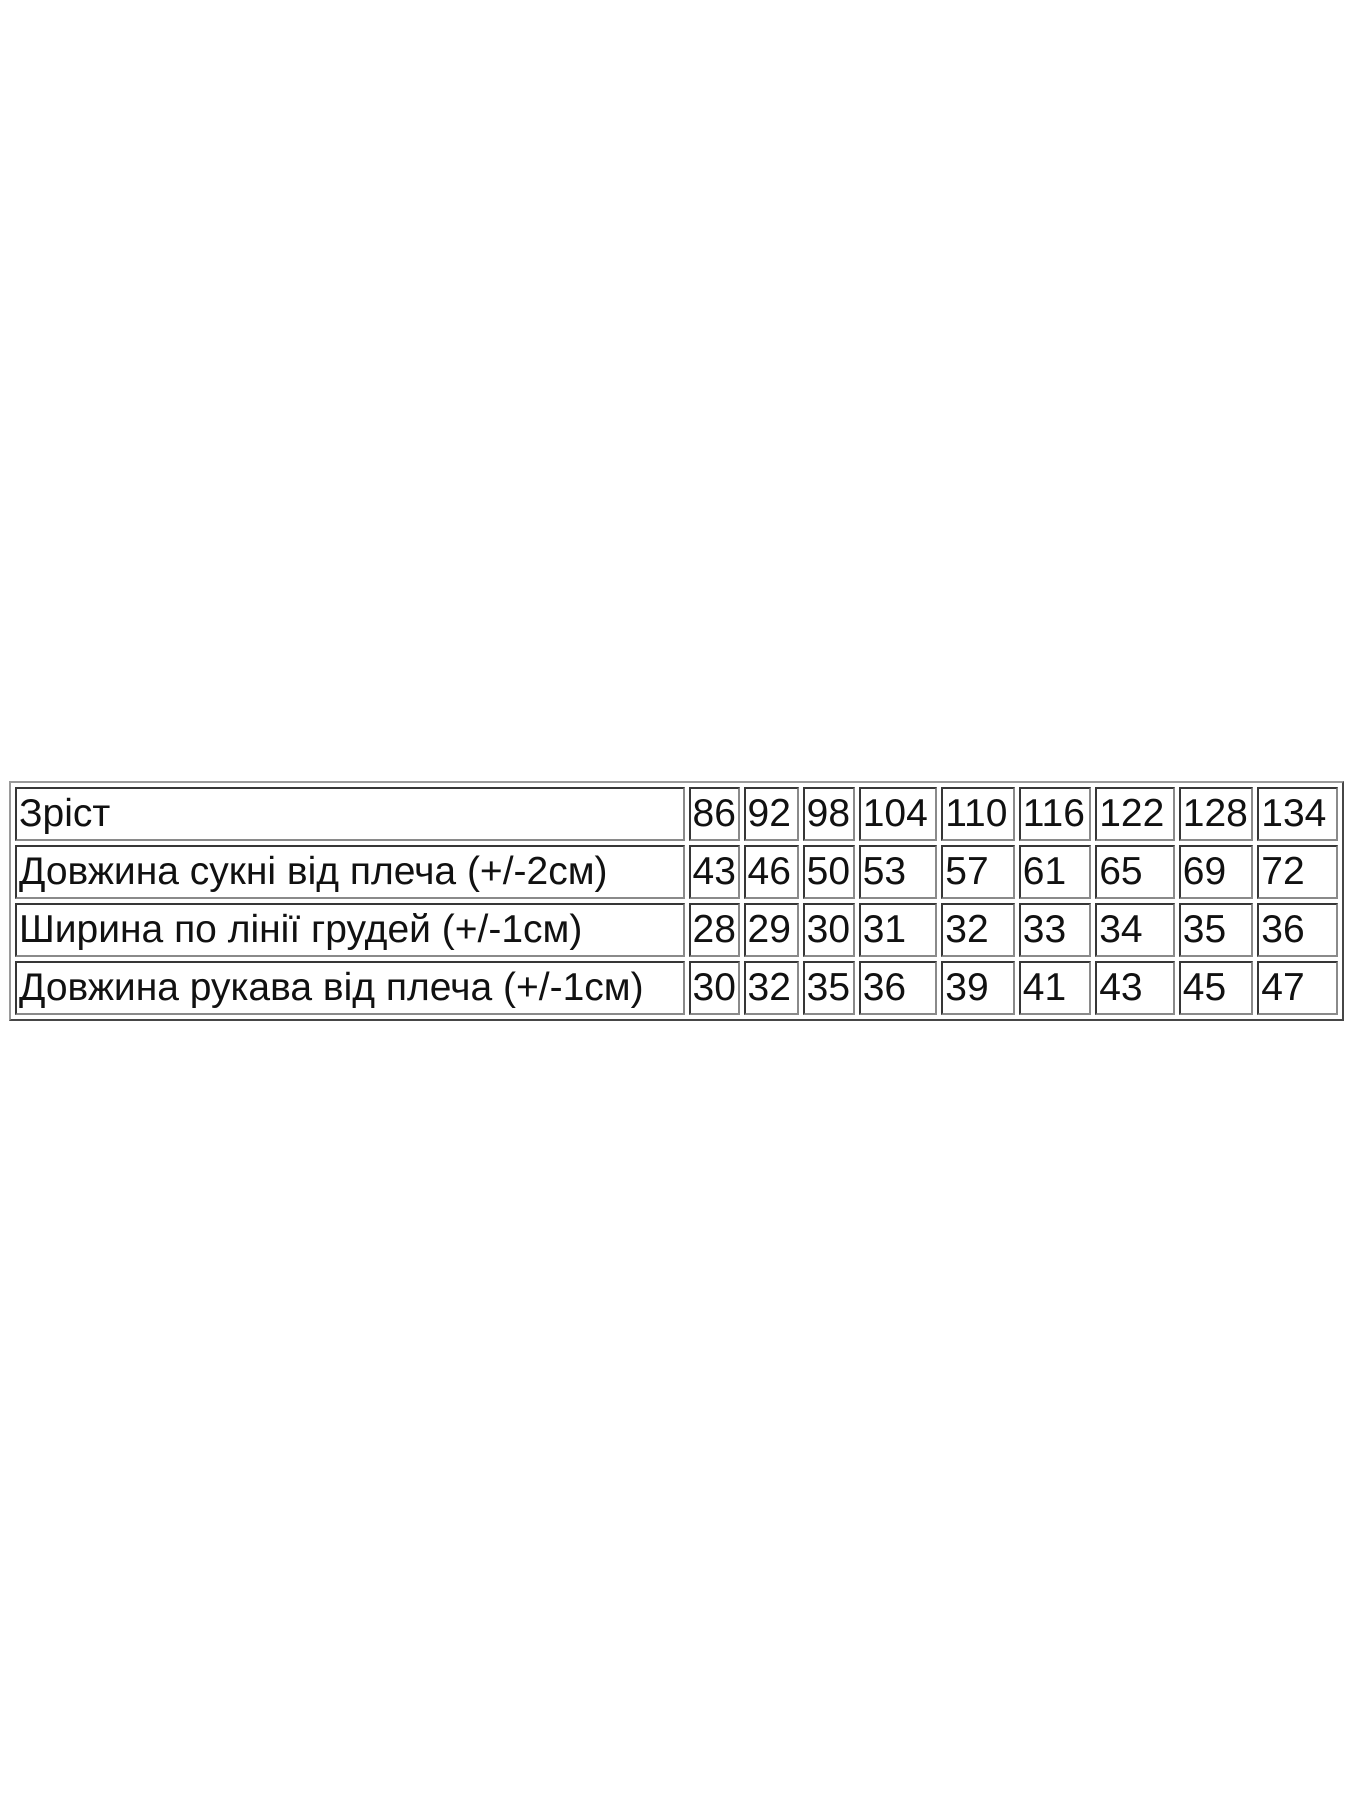 Image resolution: width=1350 pixels, height=1800 pixels. What do you see at coordinates (1135, 930) in the screenshot?
I see `table-cell: 34` at bounding box center [1135, 930].